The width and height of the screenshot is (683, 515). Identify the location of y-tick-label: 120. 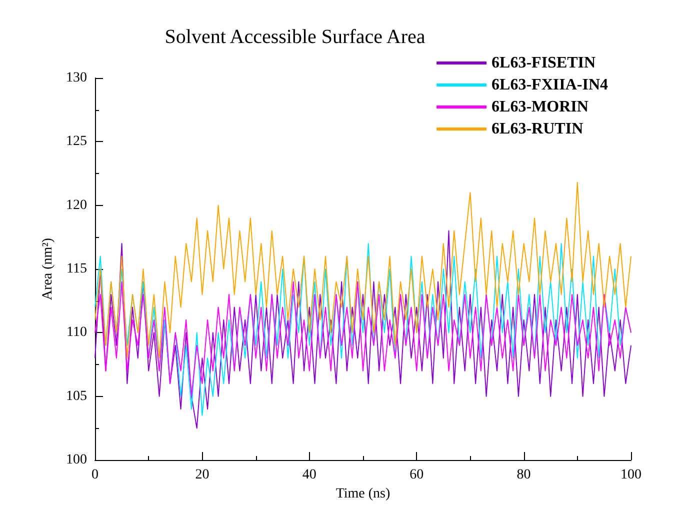
(76, 205).